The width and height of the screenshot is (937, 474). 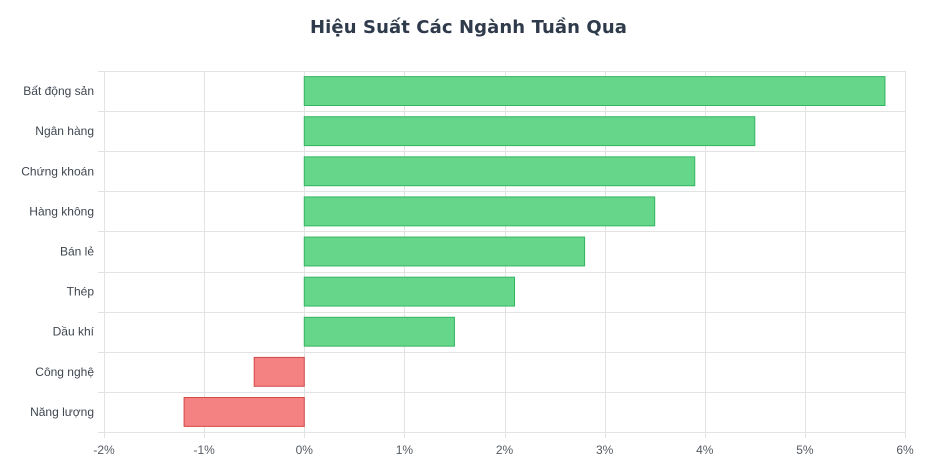 I want to click on x-tick-label: 6%, so click(x=905, y=450).